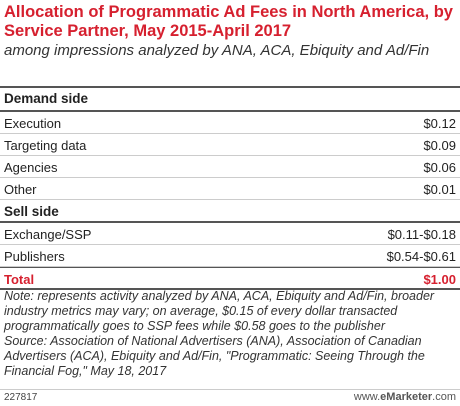 This screenshot has width=460, height=406. What do you see at coordinates (230, 222) in the screenshot?
I see `section-rule-sell` at bounding box center [230, 222].